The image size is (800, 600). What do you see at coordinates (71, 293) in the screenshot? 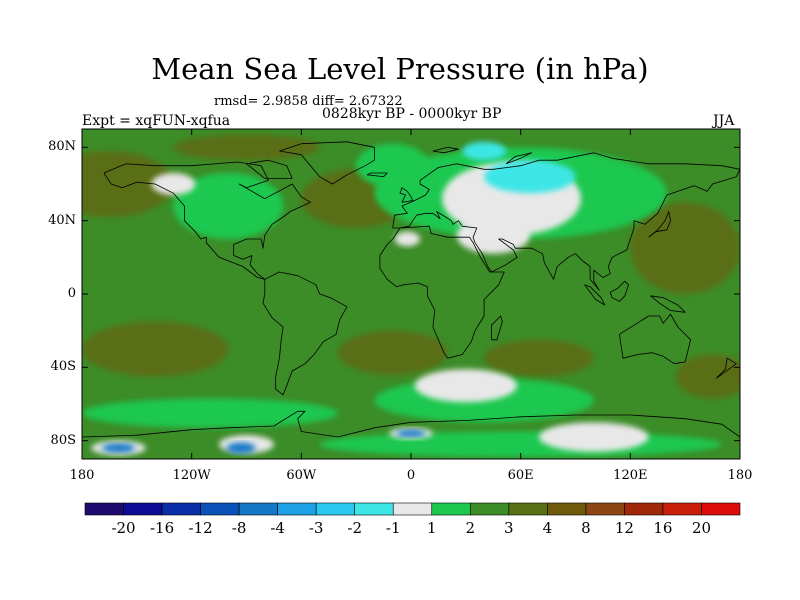
I see `lat-label: 0` at bounding box center [71, 293].